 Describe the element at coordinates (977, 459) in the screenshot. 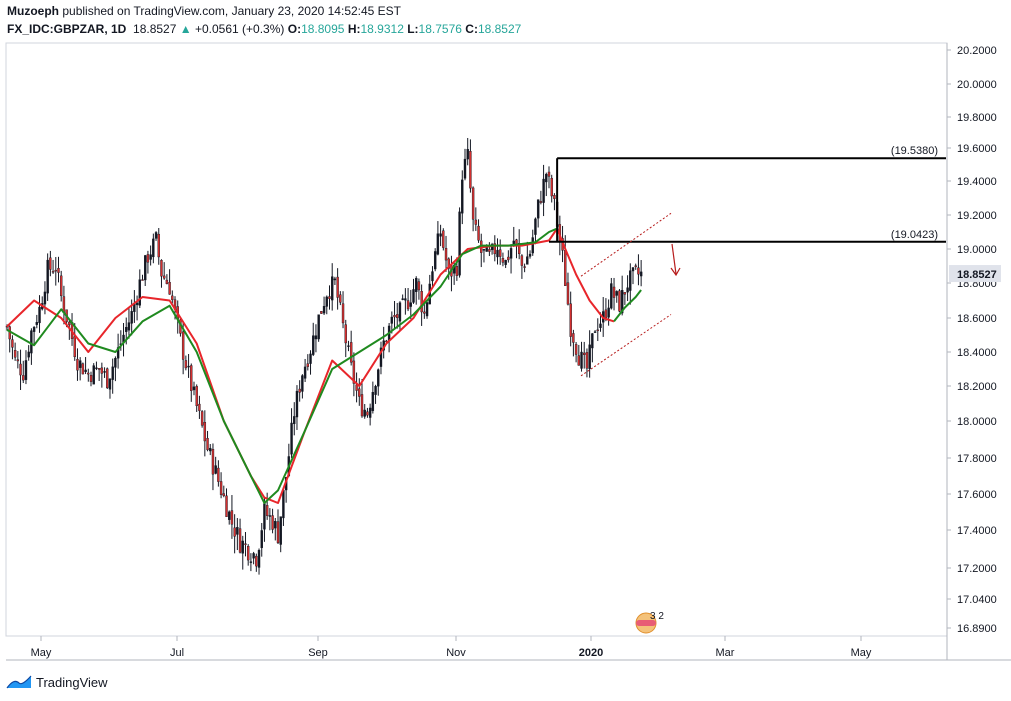

I see `price-tick-label: 17.8000` at that location.